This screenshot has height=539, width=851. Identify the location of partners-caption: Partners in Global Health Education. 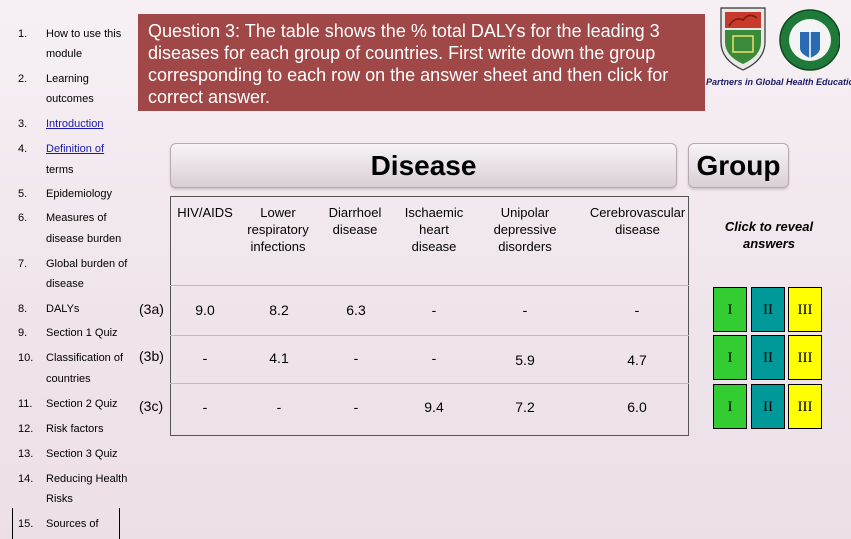
(778, 82).